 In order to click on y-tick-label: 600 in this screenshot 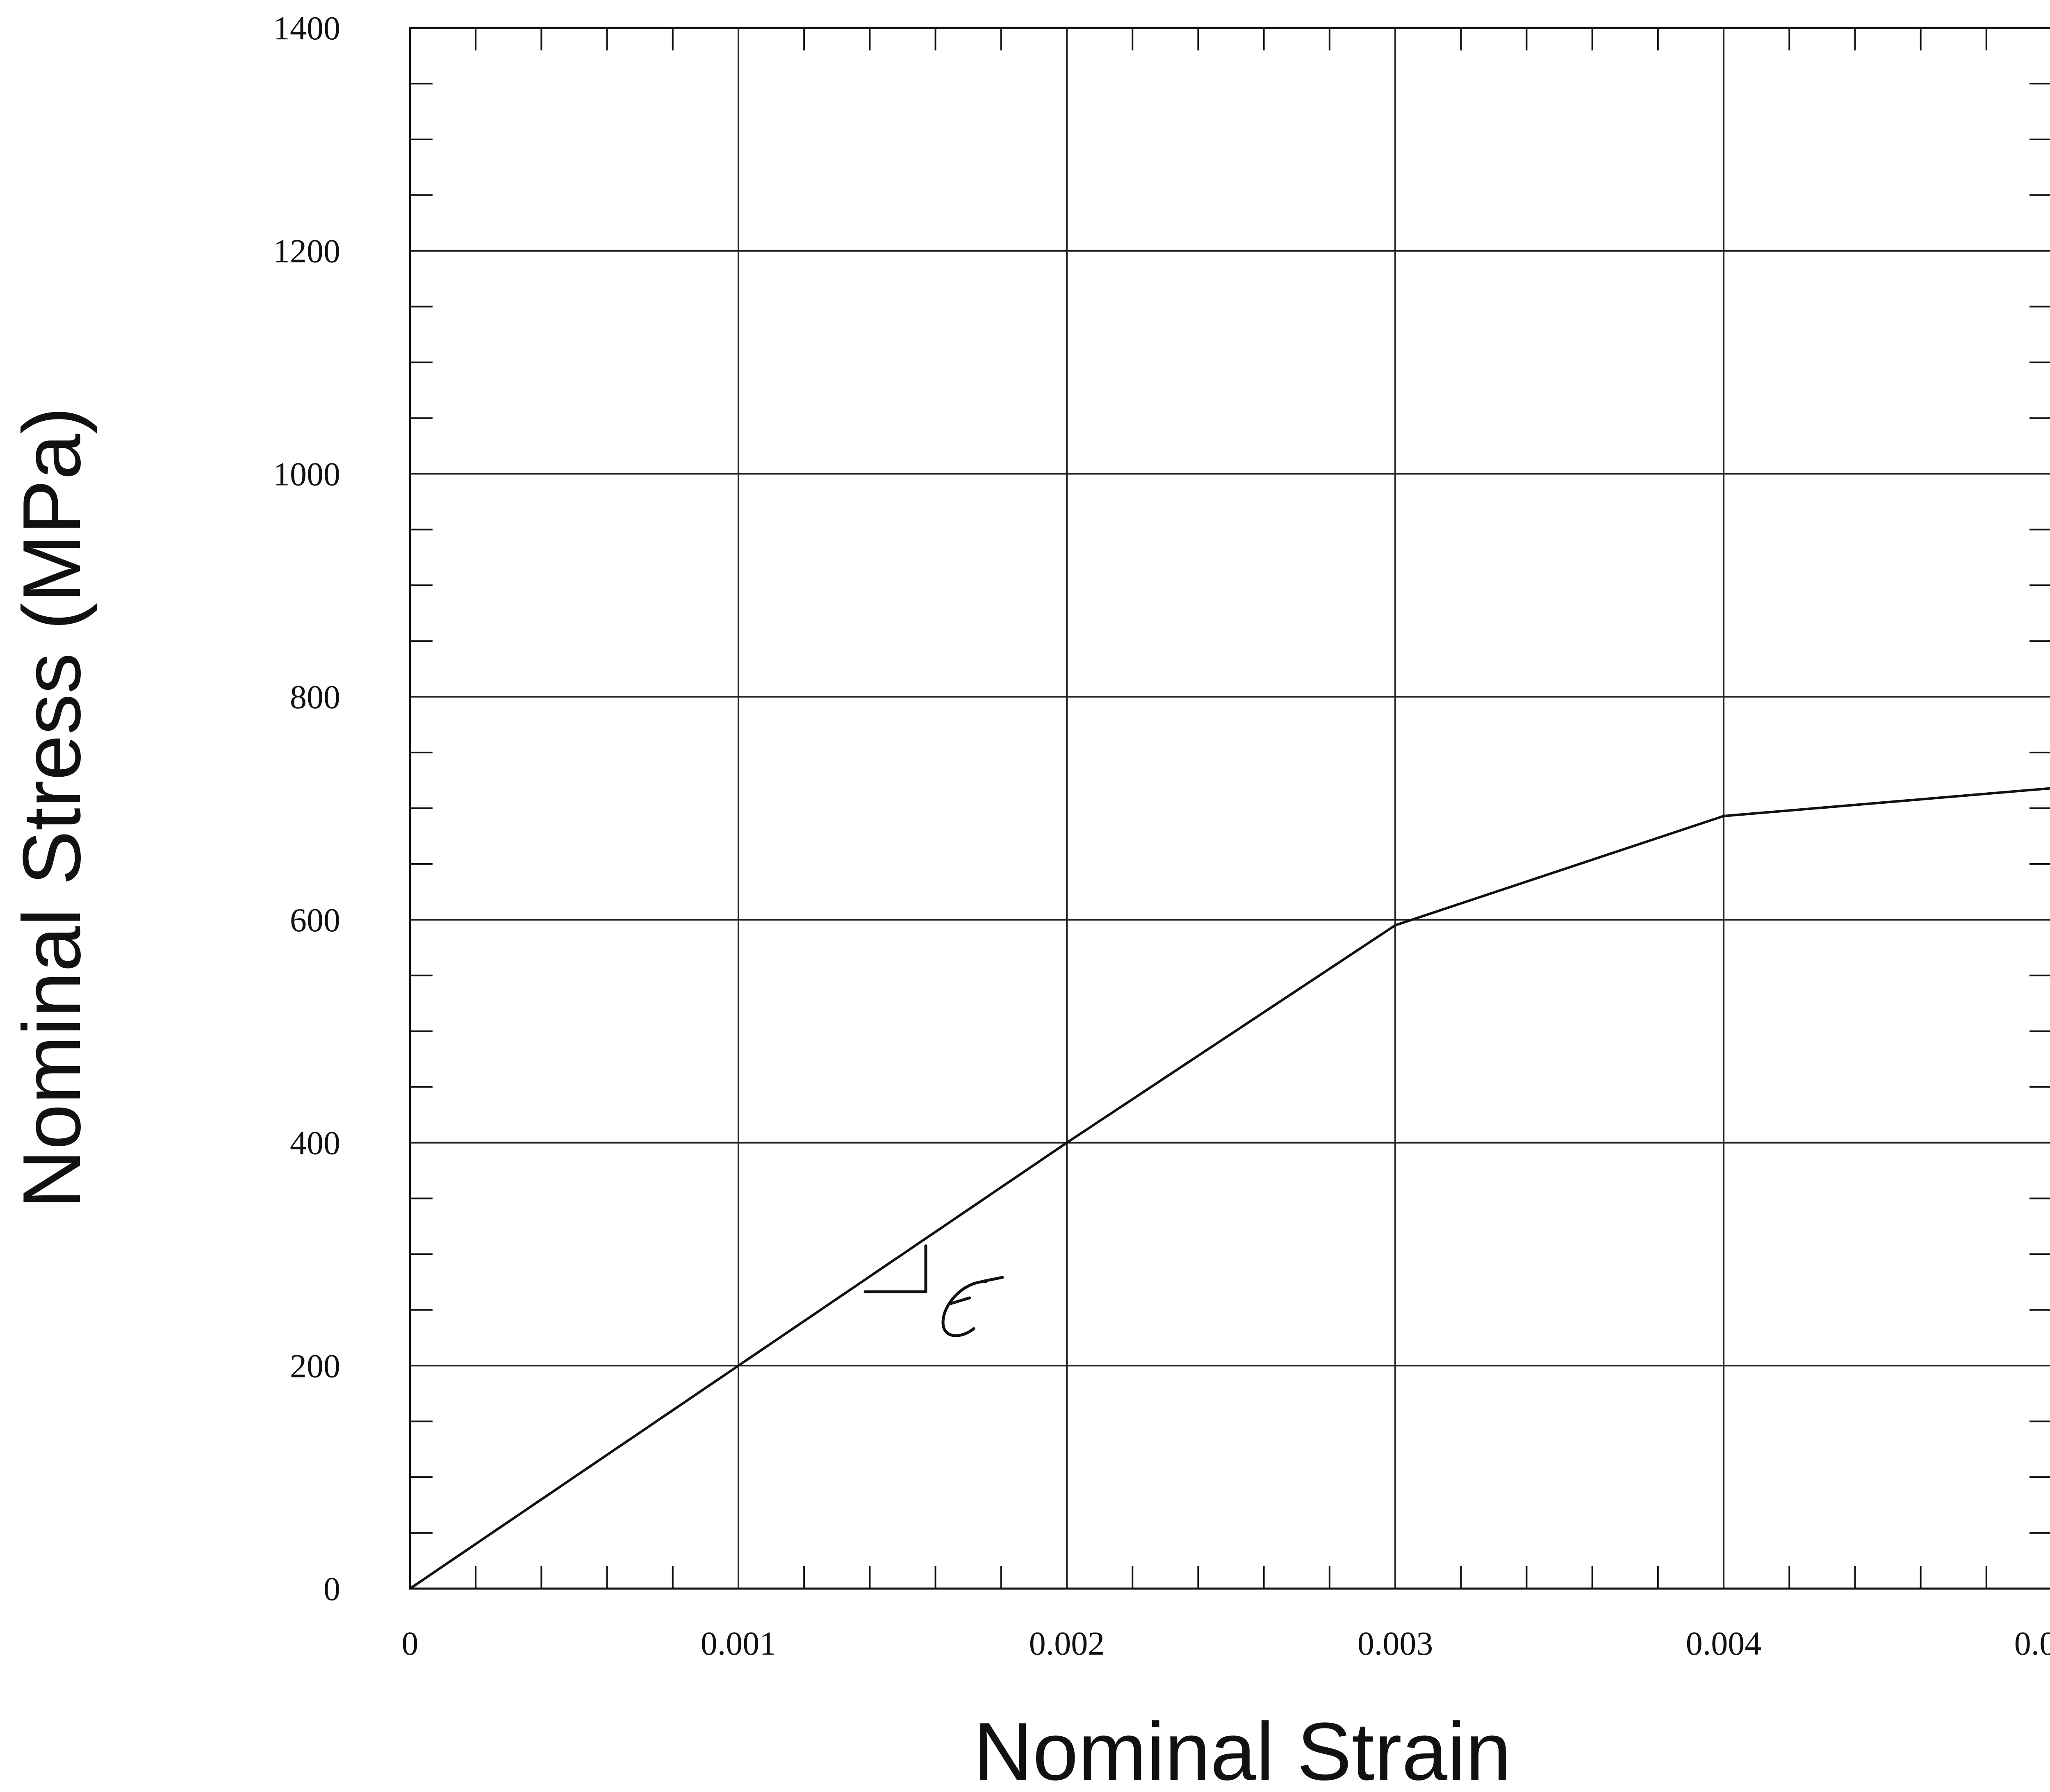, I will do `click(315, 920)`.